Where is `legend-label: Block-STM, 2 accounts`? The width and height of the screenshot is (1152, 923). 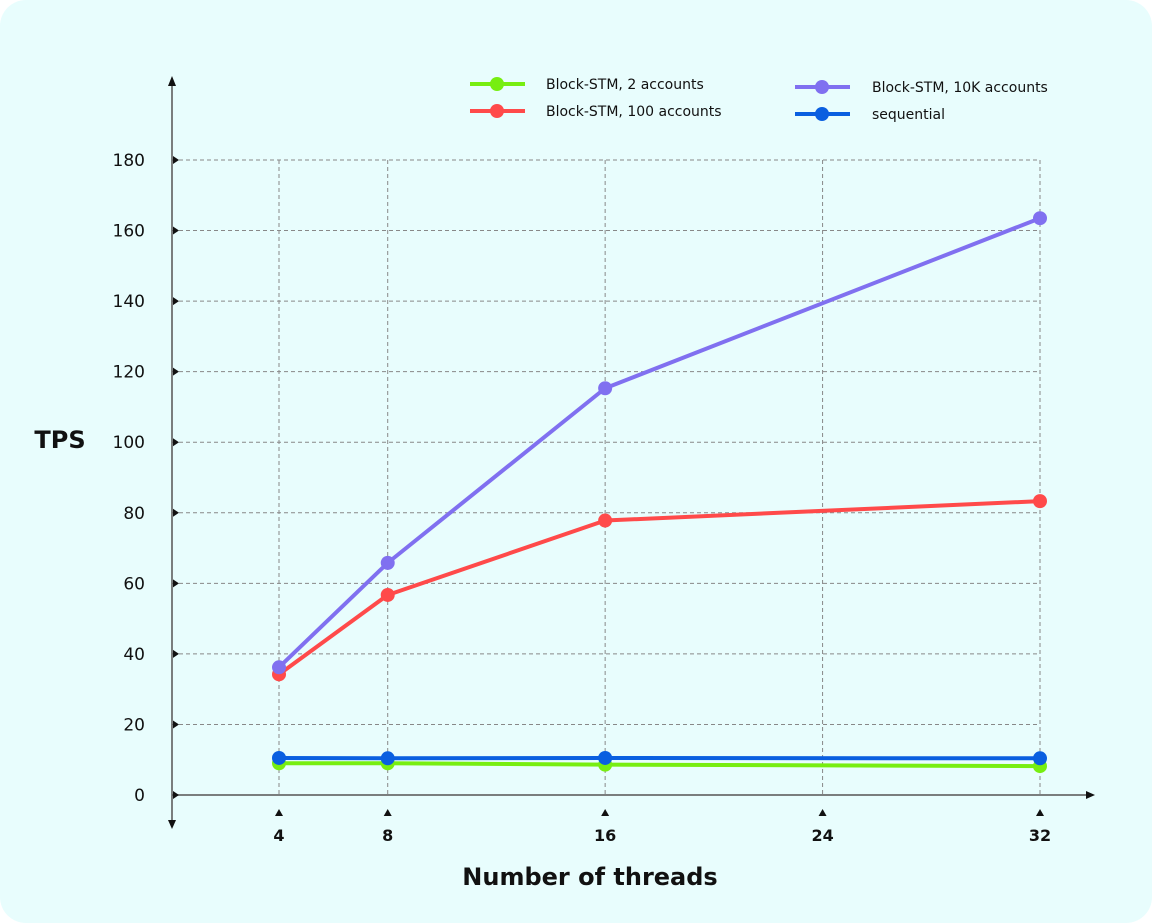
legend-label: Block-STM, 2 accounts is located at coordinates (625, 85).